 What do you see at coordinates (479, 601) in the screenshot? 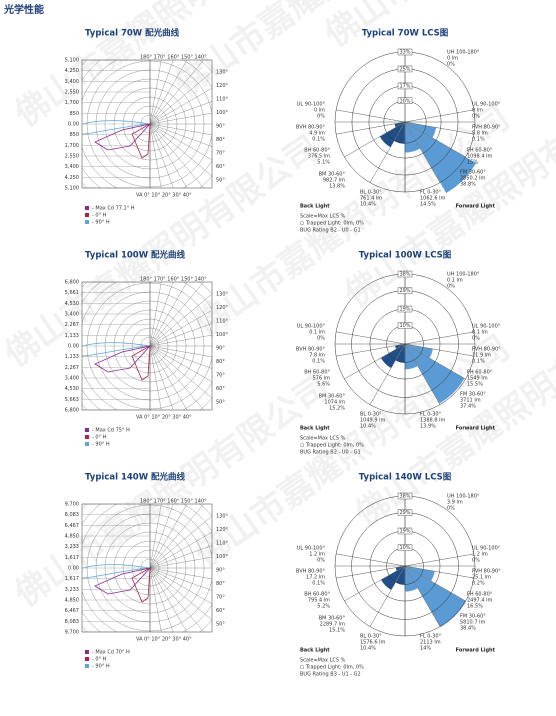
I see `zone-label: 2497.4 lm` at bounding box center [479, 601].